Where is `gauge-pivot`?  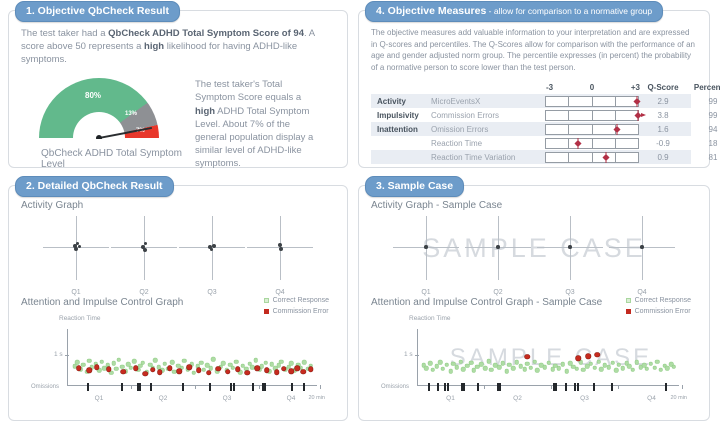 gauge-pivot is located at coordinates (99, 137).